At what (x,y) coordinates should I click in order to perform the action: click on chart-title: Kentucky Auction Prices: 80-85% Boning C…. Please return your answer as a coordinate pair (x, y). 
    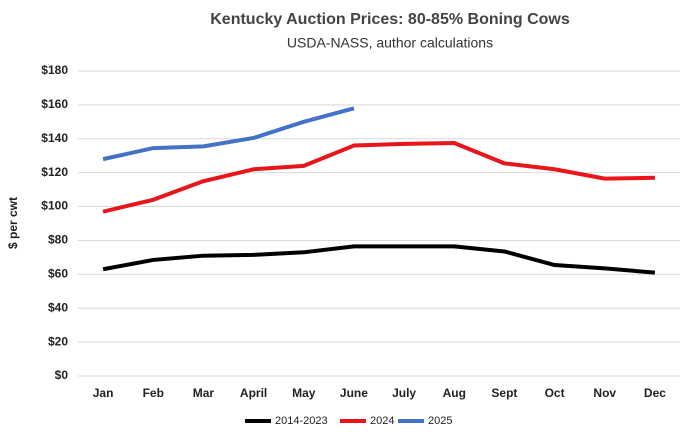
    Looking at the image, I should click on (390, 19).